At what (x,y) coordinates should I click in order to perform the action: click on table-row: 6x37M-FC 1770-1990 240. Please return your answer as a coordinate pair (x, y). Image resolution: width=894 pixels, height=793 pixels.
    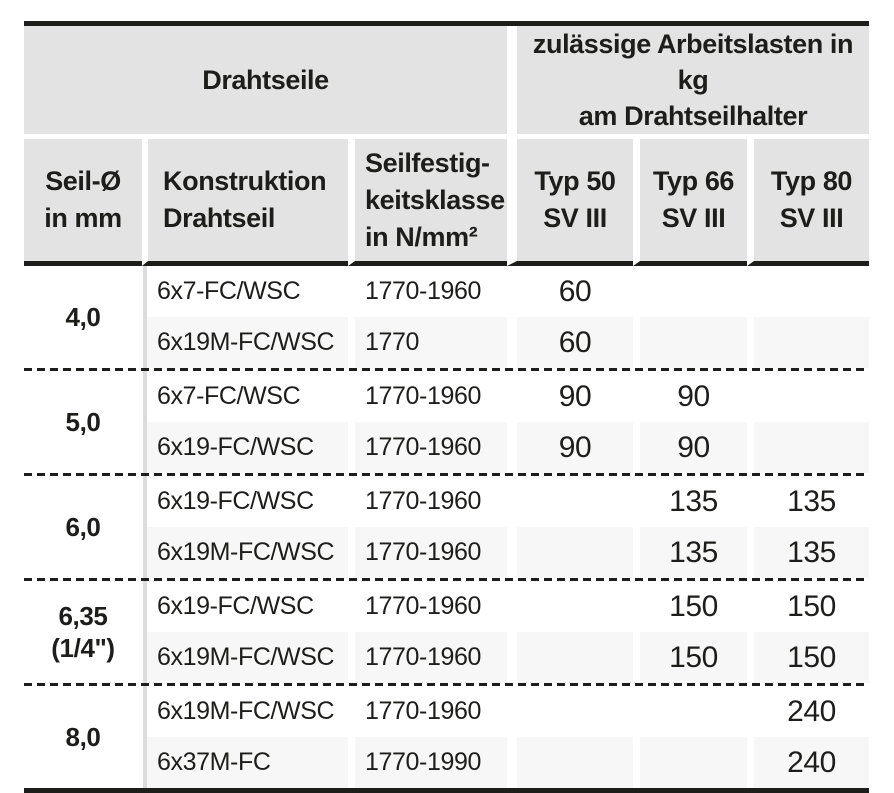
    Looking at the image, I should click on (446, 762).